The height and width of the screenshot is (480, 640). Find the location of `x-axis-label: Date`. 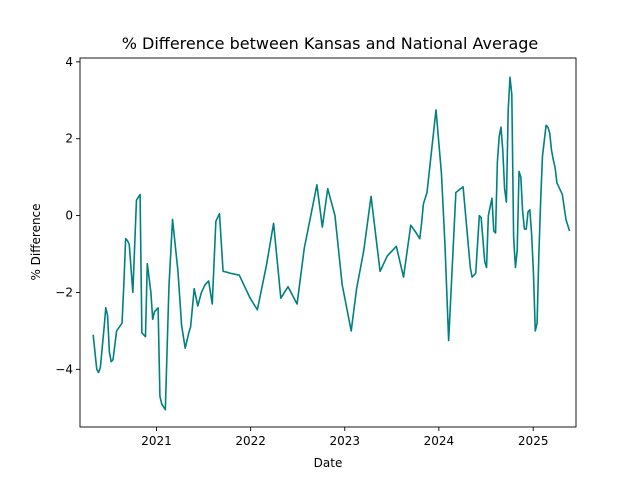

x-axis-label: Date is located at coordinates (328, 463).